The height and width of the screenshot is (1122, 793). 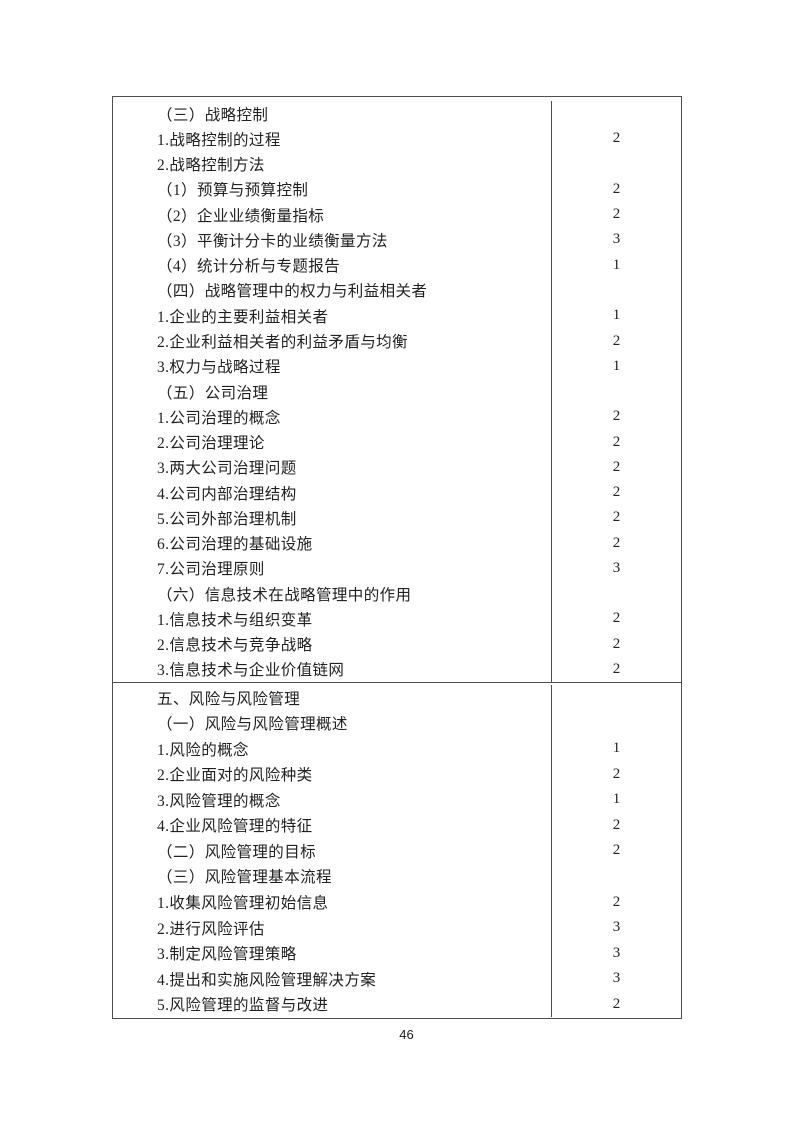 I want to click on table-line: （1）预算与预算控制 2, so click(x=397, y=189).